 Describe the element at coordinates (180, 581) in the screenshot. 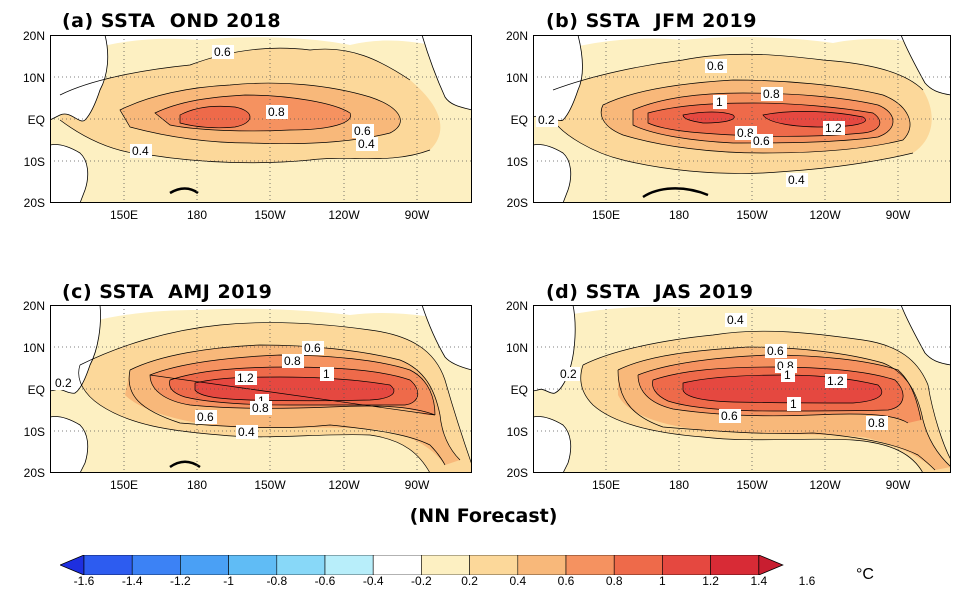

I see `colorbar-tick-label: -1.2` at that location.